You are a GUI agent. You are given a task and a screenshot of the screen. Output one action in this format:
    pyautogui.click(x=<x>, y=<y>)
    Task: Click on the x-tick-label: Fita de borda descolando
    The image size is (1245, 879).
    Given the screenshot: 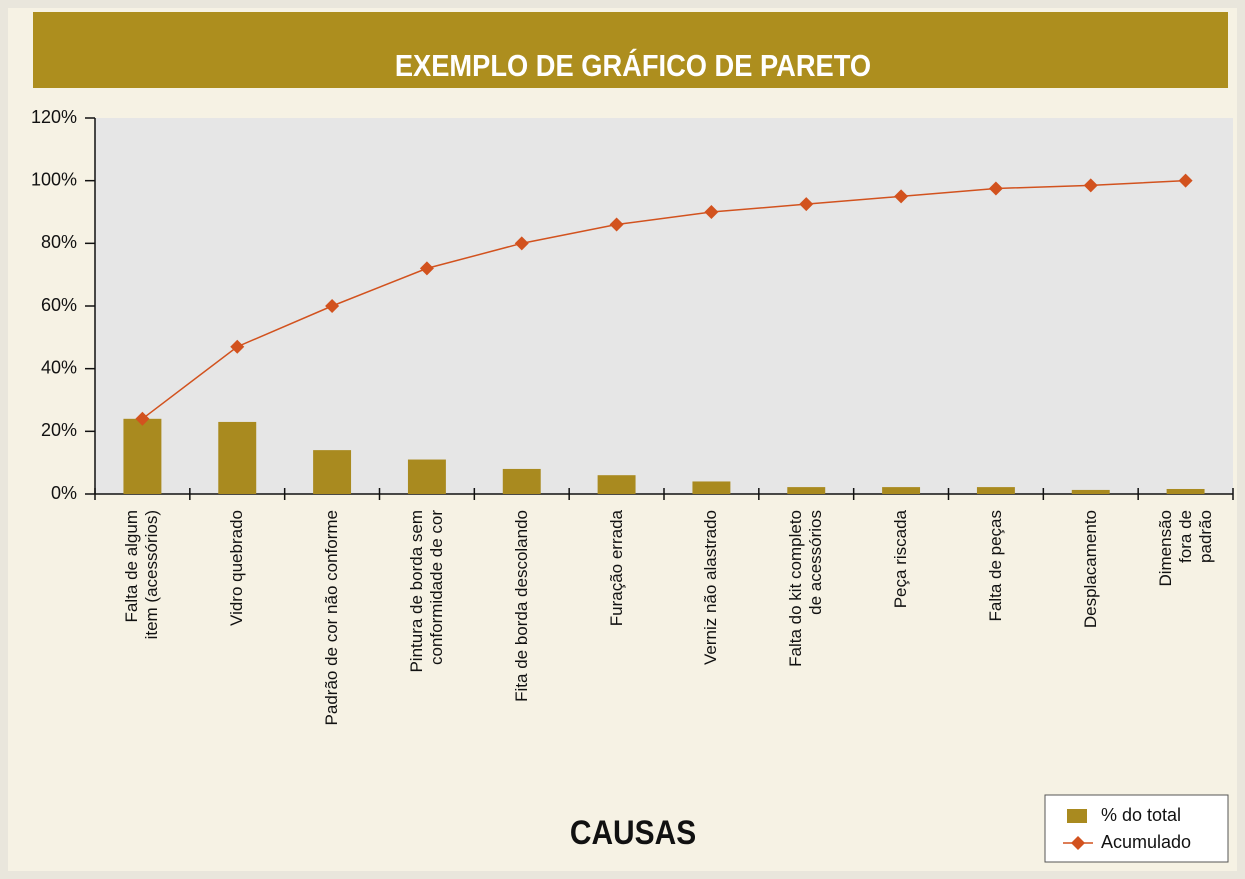 What is the action you would take?
    pyautogui.click(x=521, y=606)
    